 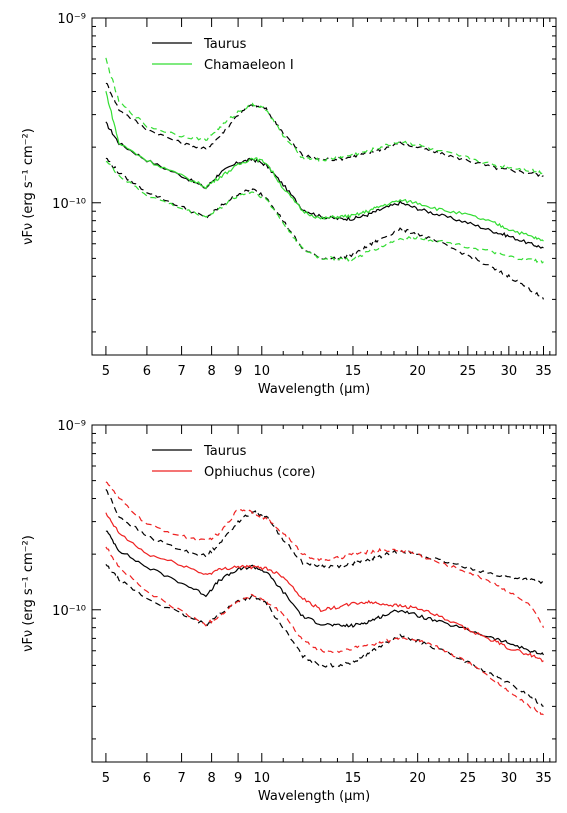 What do you see at coordinates (259, 472) in the screenshot?
I see `legend-label: Ophiuchus (core)` at bounding box center [259, 472].